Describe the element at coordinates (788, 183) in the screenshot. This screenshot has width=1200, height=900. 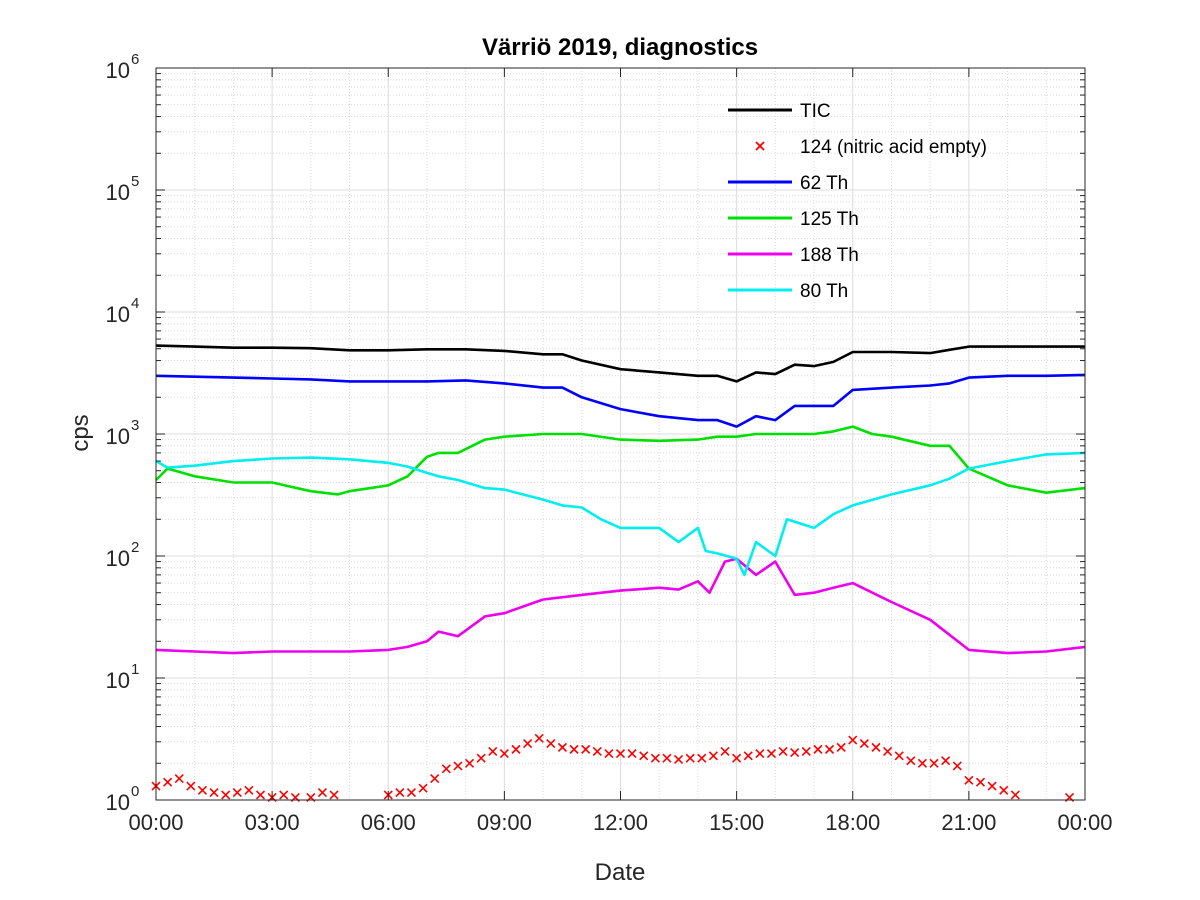
I see `legend-item: 62 Th` at that location.